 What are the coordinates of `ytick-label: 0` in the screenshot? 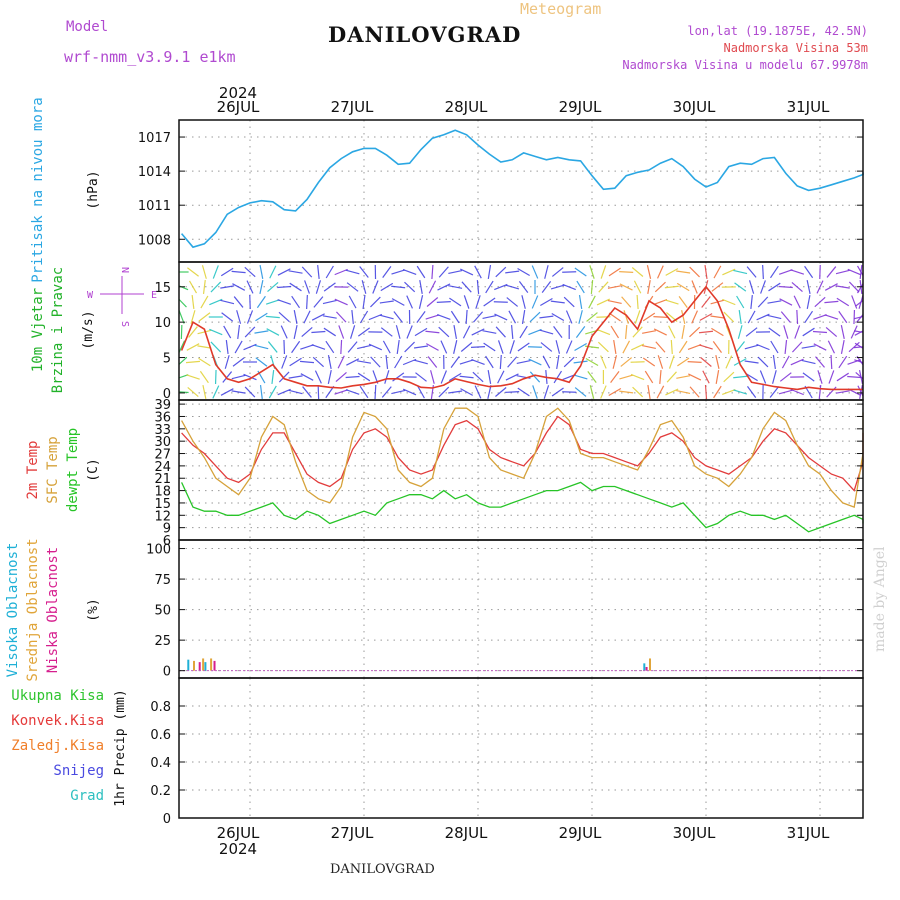 It's located at (167, 394).